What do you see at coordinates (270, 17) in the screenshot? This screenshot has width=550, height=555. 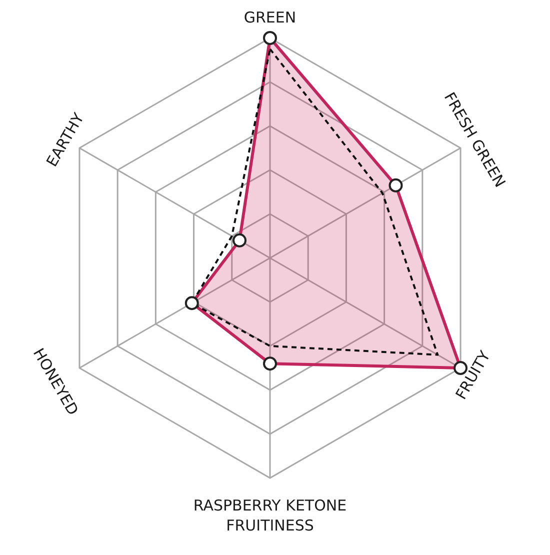 I see `spoke-label: GREEN` at bounding box center [270, 17].